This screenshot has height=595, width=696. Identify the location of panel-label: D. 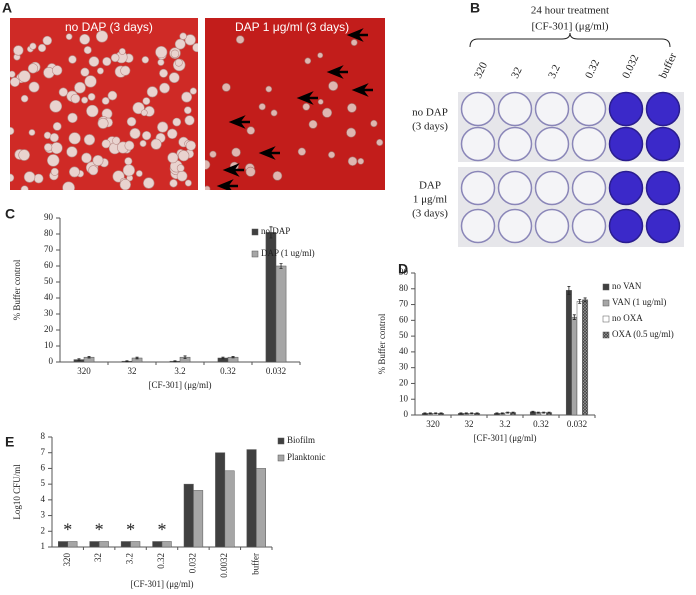
(403, 269).